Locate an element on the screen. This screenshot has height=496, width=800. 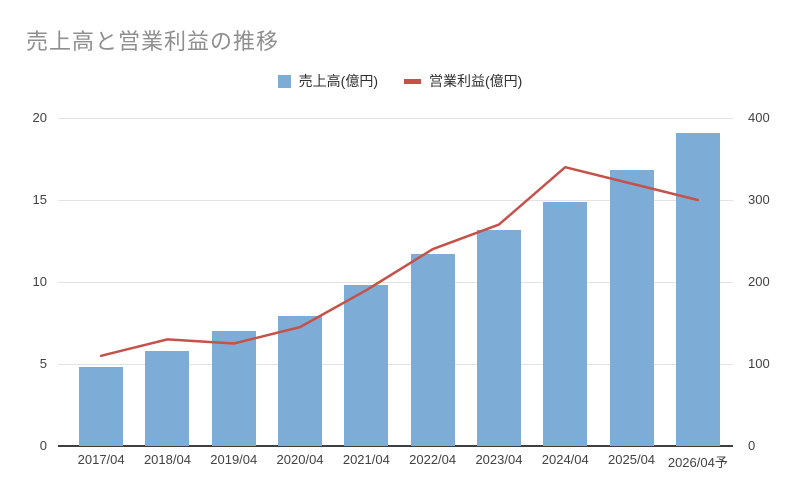
chart-title: 売上高と営業利益の推移 is located at coordinates (153, 41).